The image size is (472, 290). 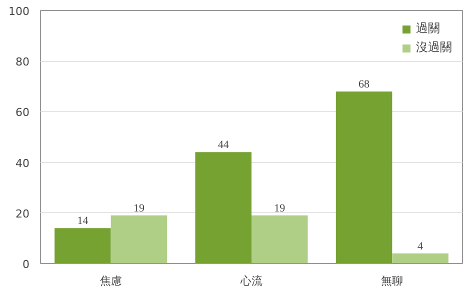 What do you see at coordinates (23, 163) in the screenshot?
I see `y-tick-label: 40` at bounding box center [23, 163].